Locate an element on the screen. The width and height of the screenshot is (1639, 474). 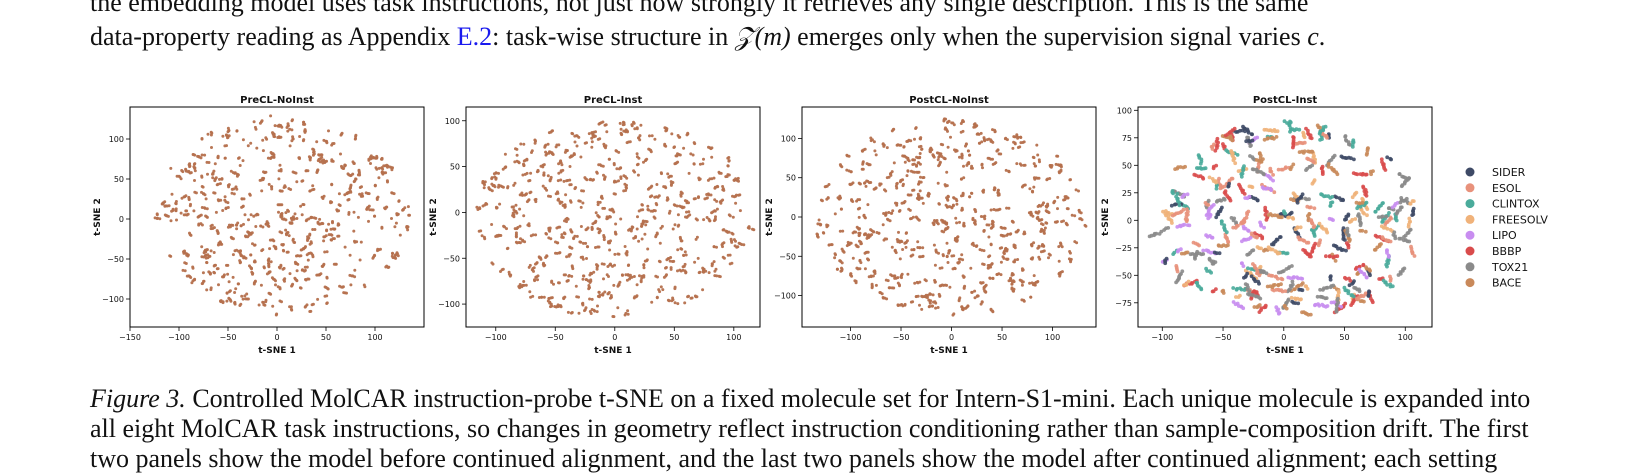
legend-marker is located at coordinates (1470, 267).